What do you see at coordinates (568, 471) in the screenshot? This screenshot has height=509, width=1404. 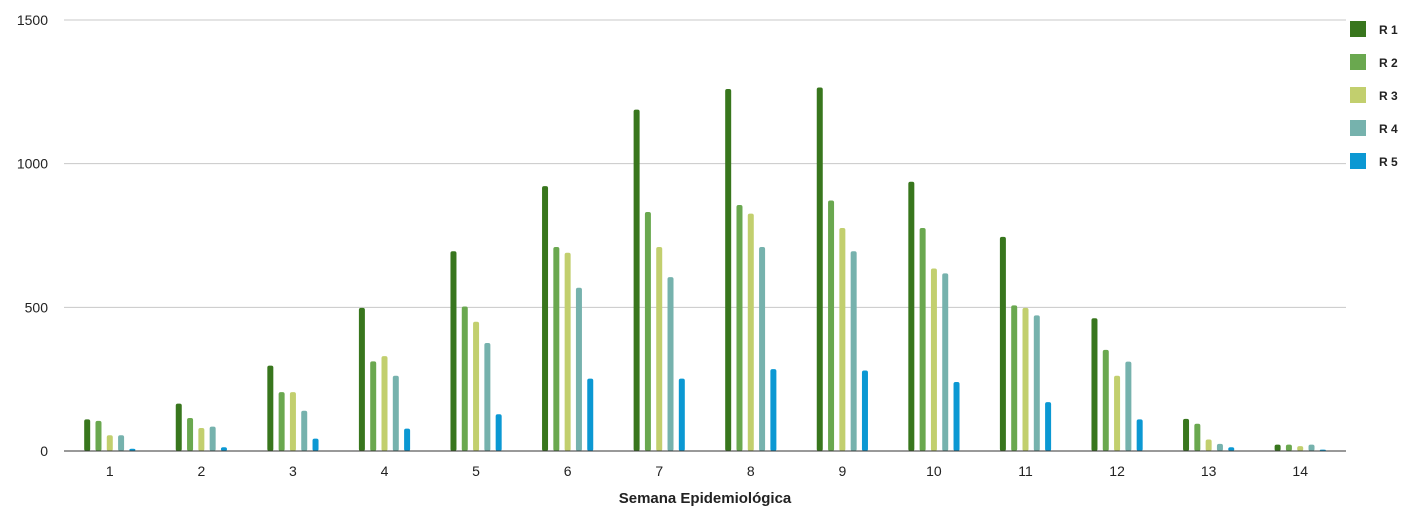 I see `x-tick-label: 6` at bounding box center [568, 471].